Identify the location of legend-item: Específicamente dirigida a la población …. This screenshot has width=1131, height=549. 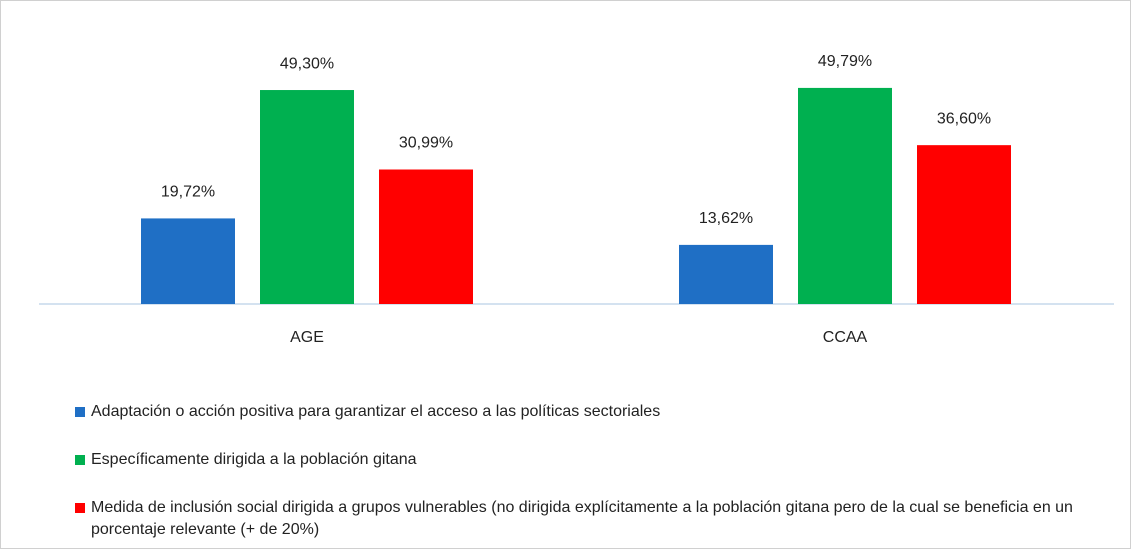
(595, 460).